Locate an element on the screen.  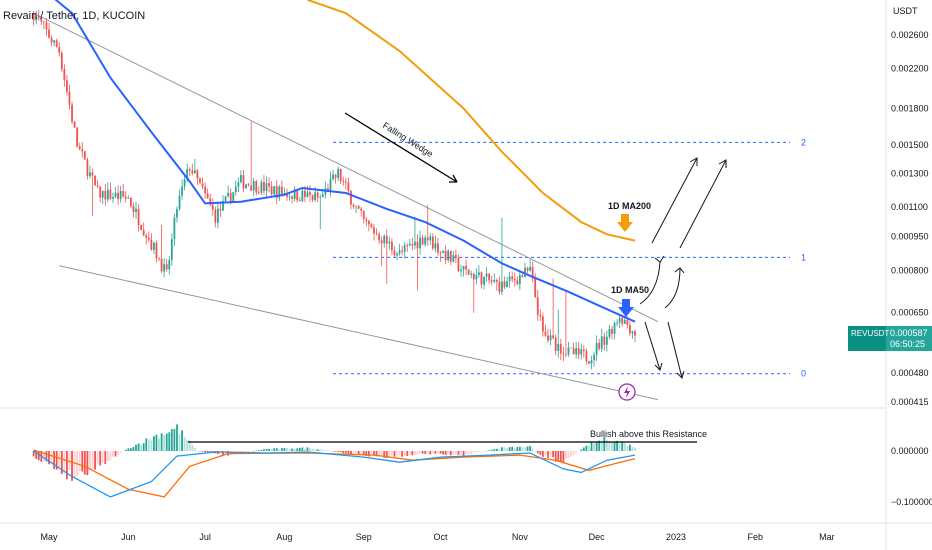
lightning-icon is located at coordinates (627, 392).